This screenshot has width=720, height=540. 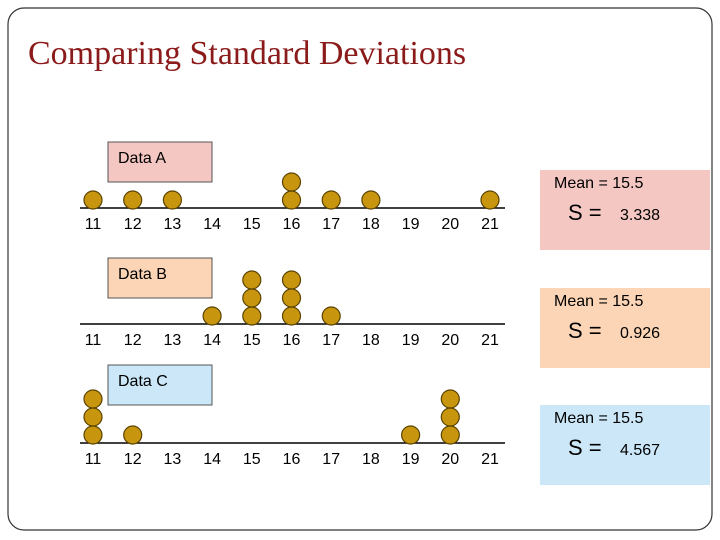 What do you see at coordinates (640, 215) in the screenshot?
I see `s-value: 3.338` at bounding box center [640, 215].